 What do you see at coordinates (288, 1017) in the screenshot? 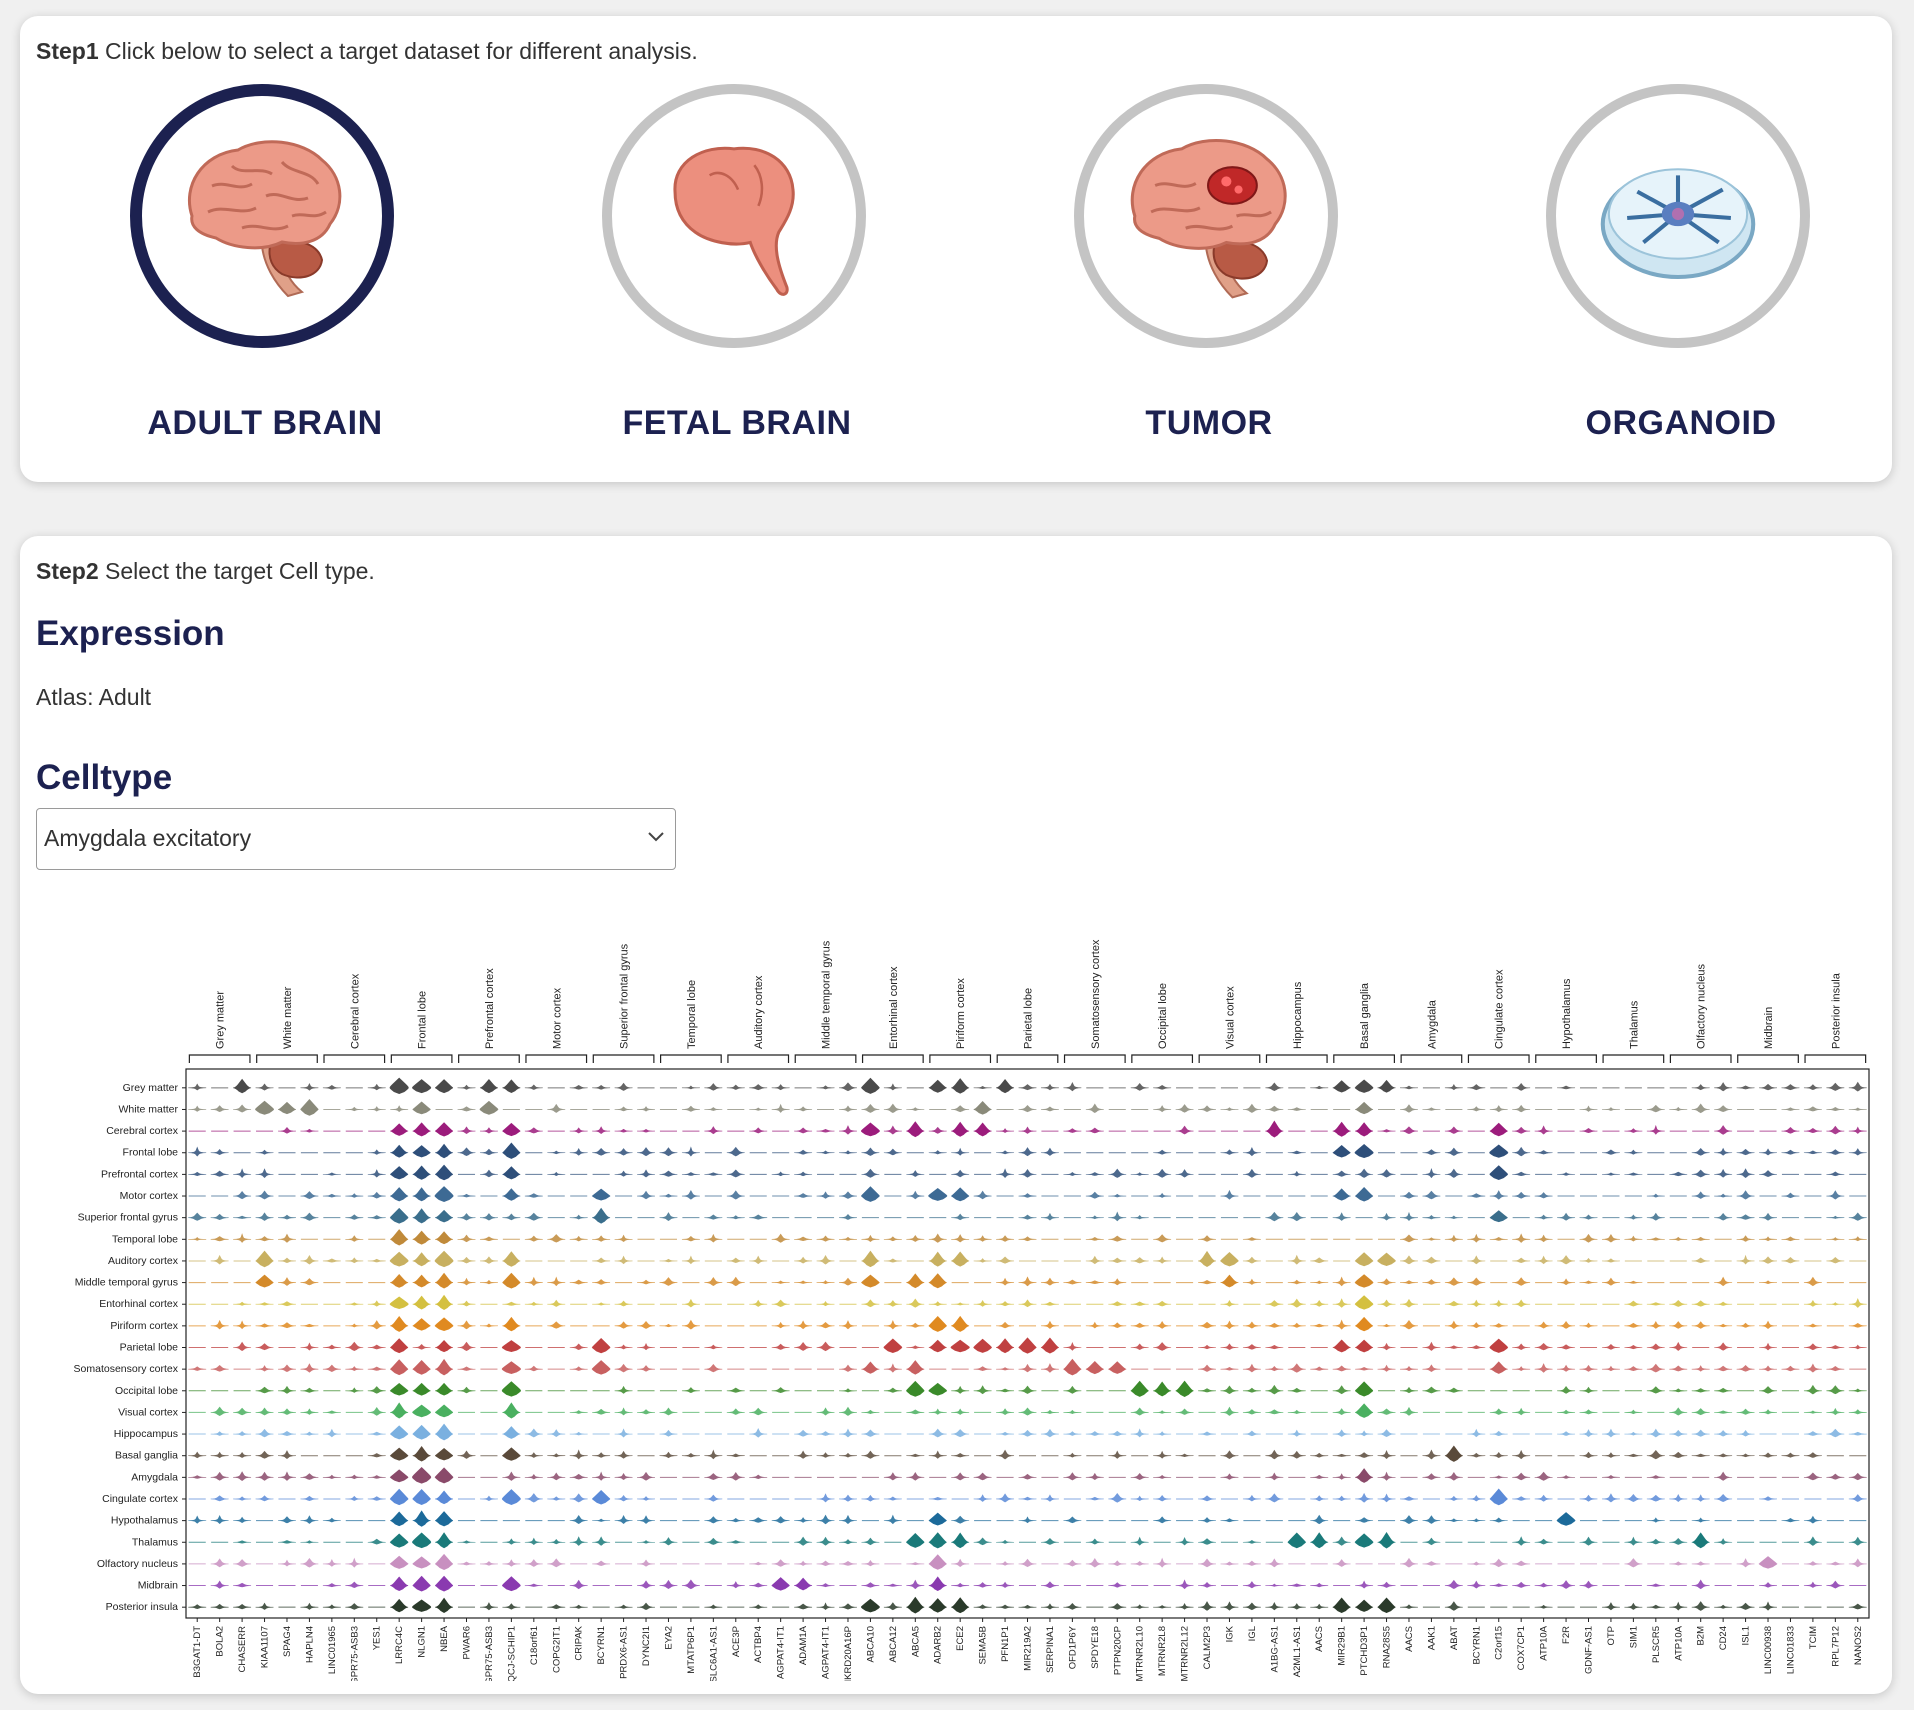
I see `group-label: White matter` at bounding box center [288, 1017].